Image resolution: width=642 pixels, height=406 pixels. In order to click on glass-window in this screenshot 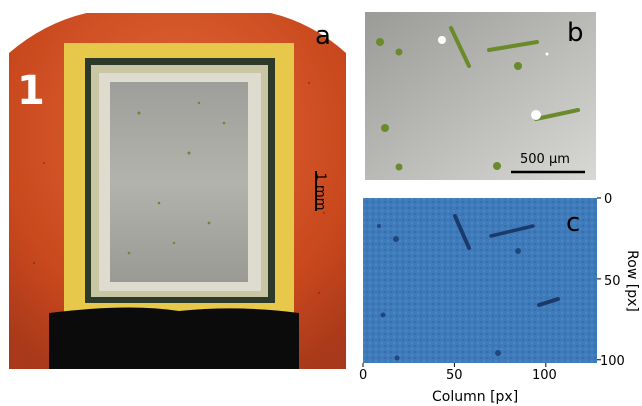, I will do `click(179, 182)`.